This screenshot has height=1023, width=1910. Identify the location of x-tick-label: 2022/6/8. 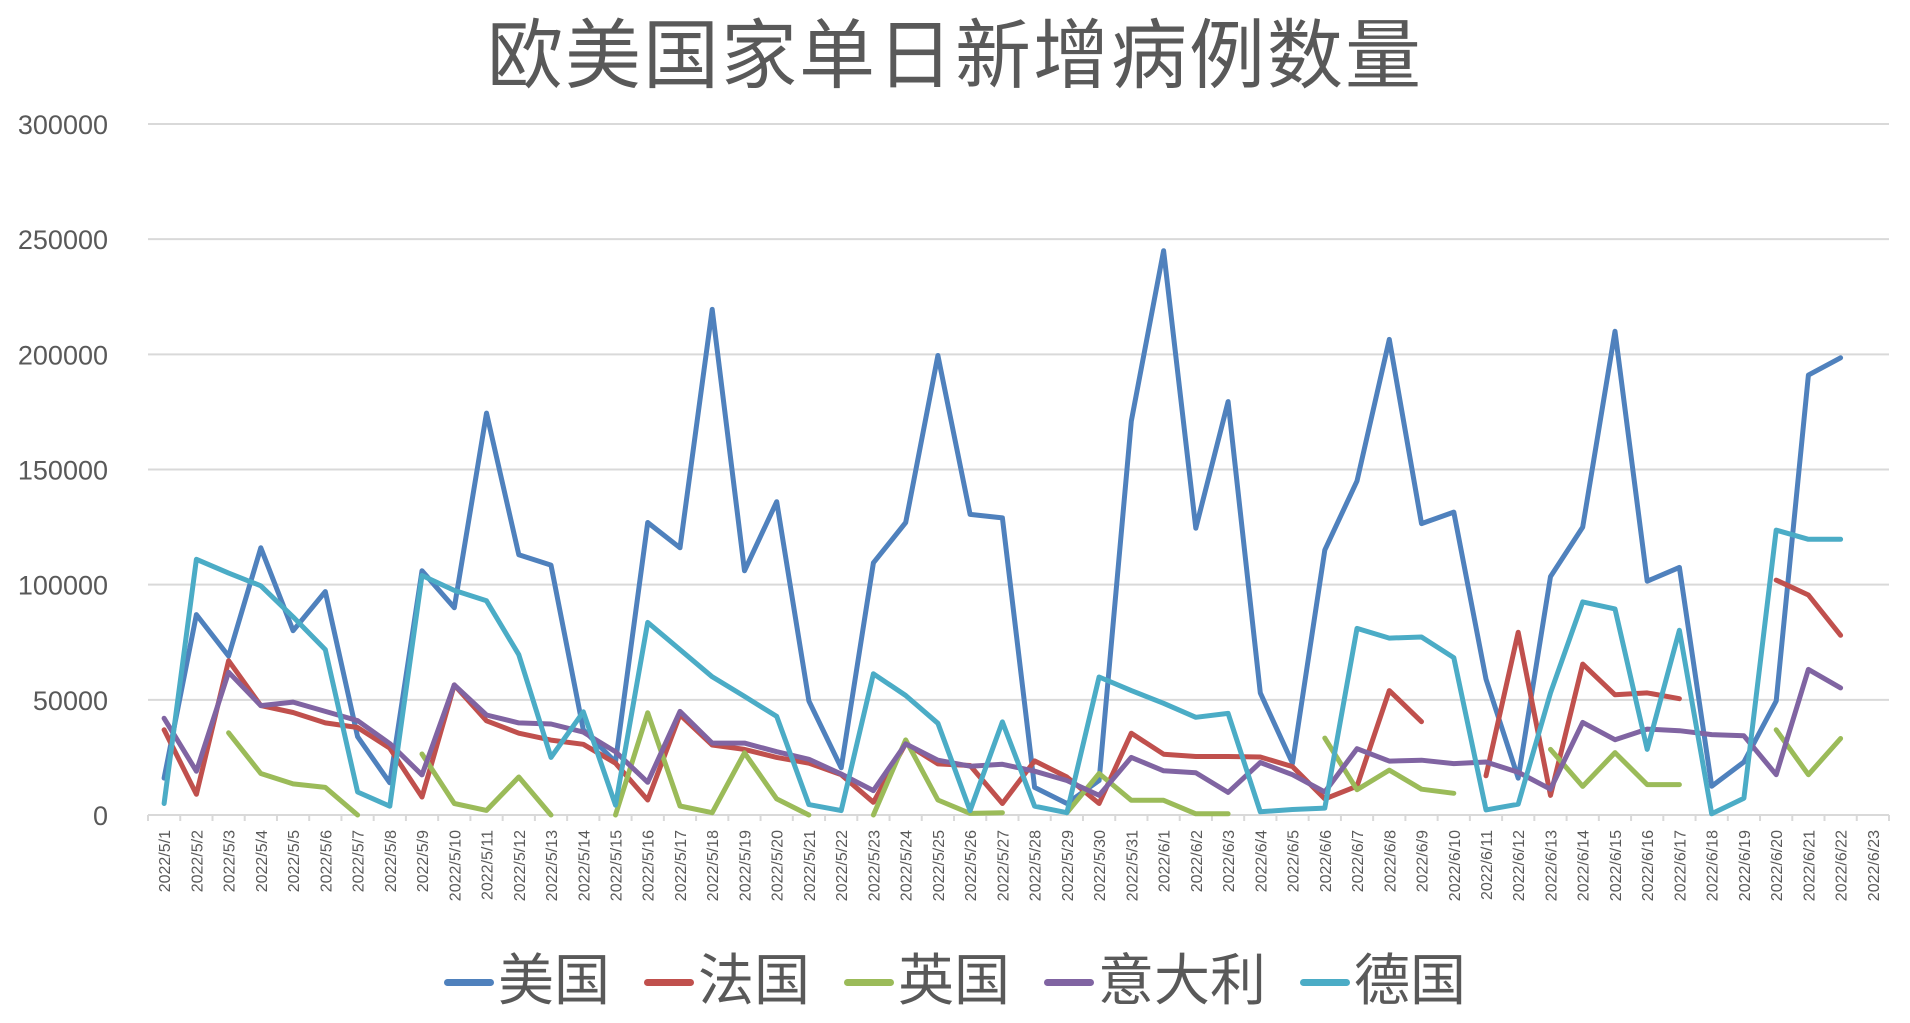
(1390, 861).